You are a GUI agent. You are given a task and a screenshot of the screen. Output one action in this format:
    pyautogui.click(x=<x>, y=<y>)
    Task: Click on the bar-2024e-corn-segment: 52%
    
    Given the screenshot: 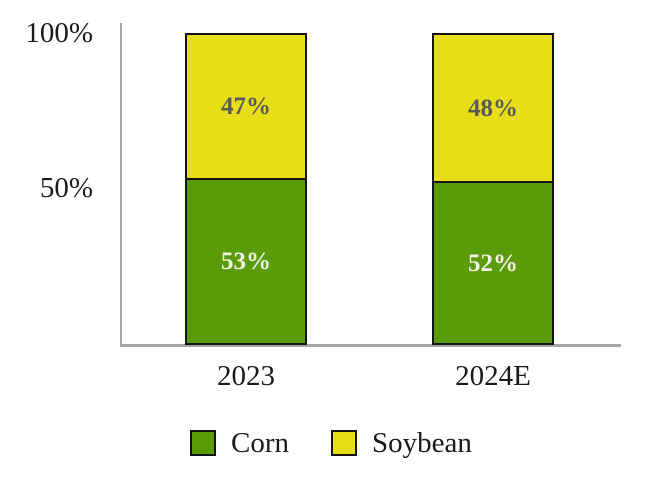 What is the action you would take?
    pyautogui.click(x=493, y=264)
    